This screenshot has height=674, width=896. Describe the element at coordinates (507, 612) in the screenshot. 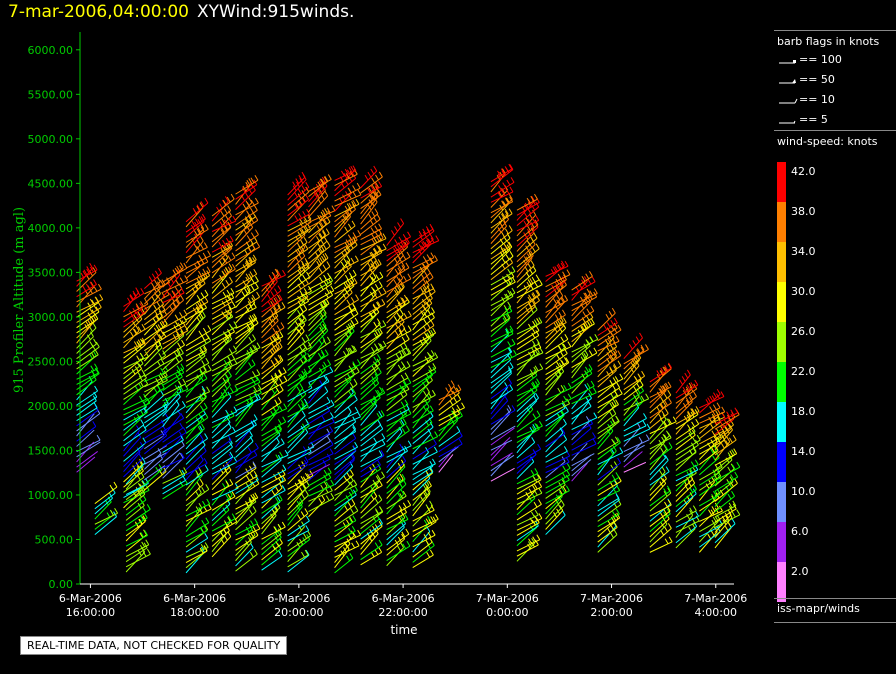

I see `x-tick-time: 0:00:00` at that location.